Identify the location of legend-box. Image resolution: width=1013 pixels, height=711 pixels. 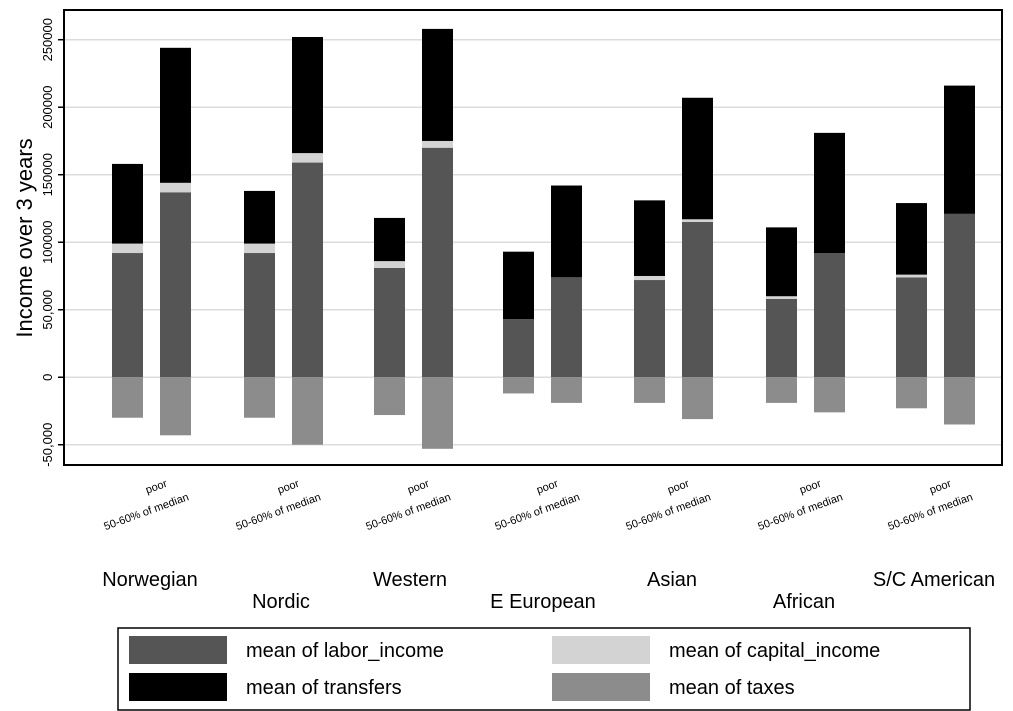
(544, 669).